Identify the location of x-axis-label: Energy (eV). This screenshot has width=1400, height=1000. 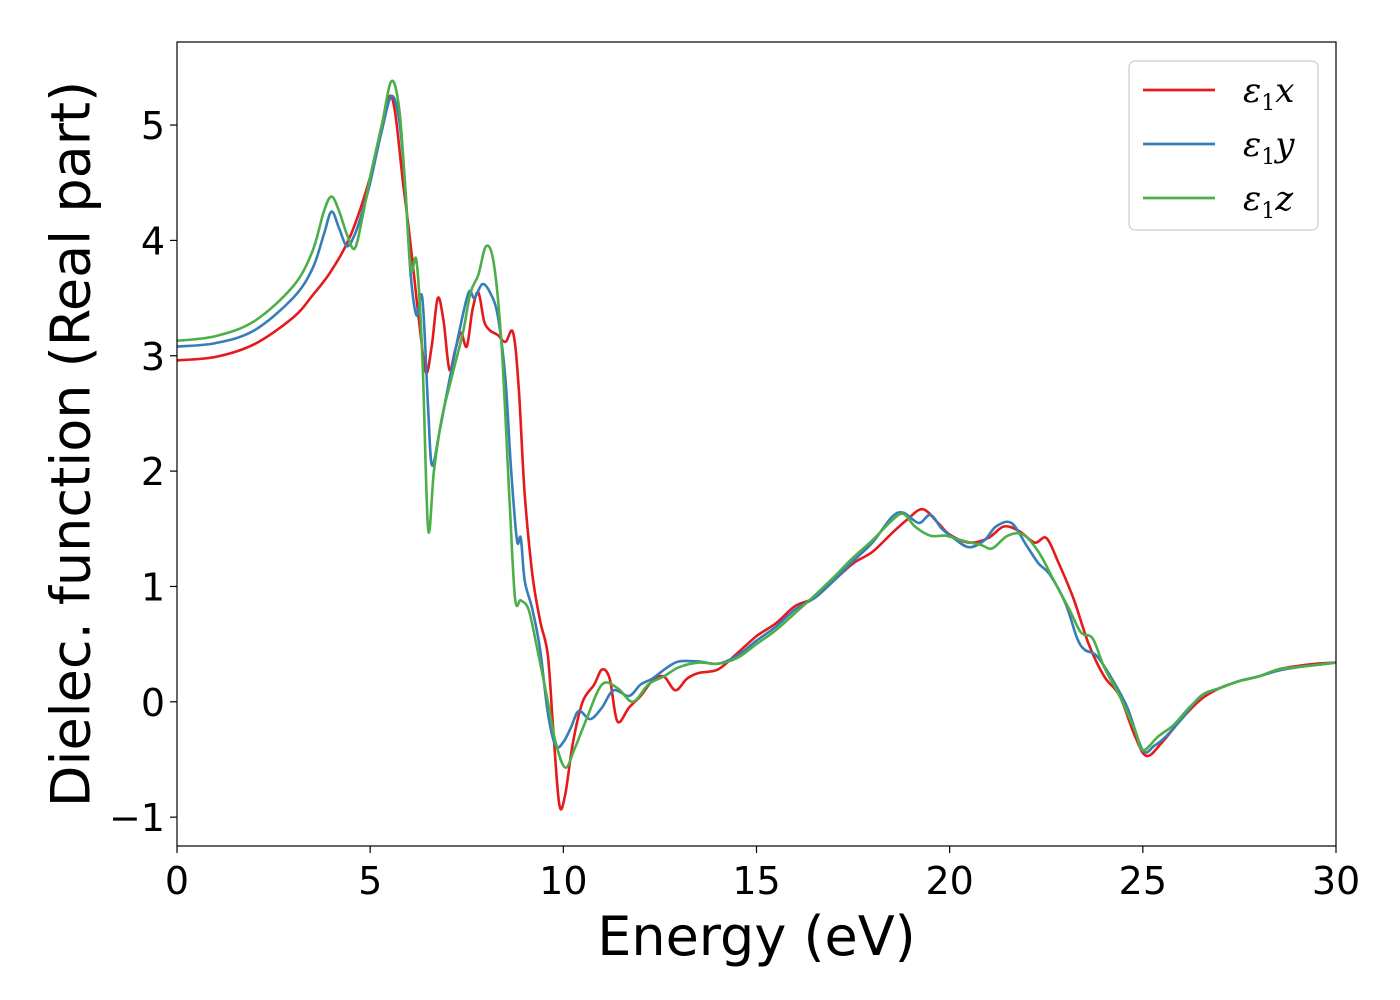
(756, 936).